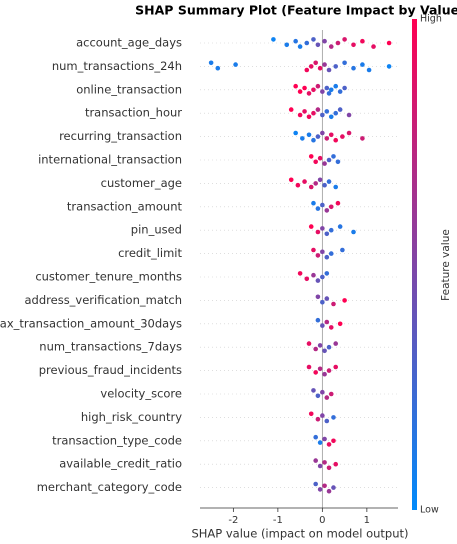  I want to click on colorbar, so click(414, 264).